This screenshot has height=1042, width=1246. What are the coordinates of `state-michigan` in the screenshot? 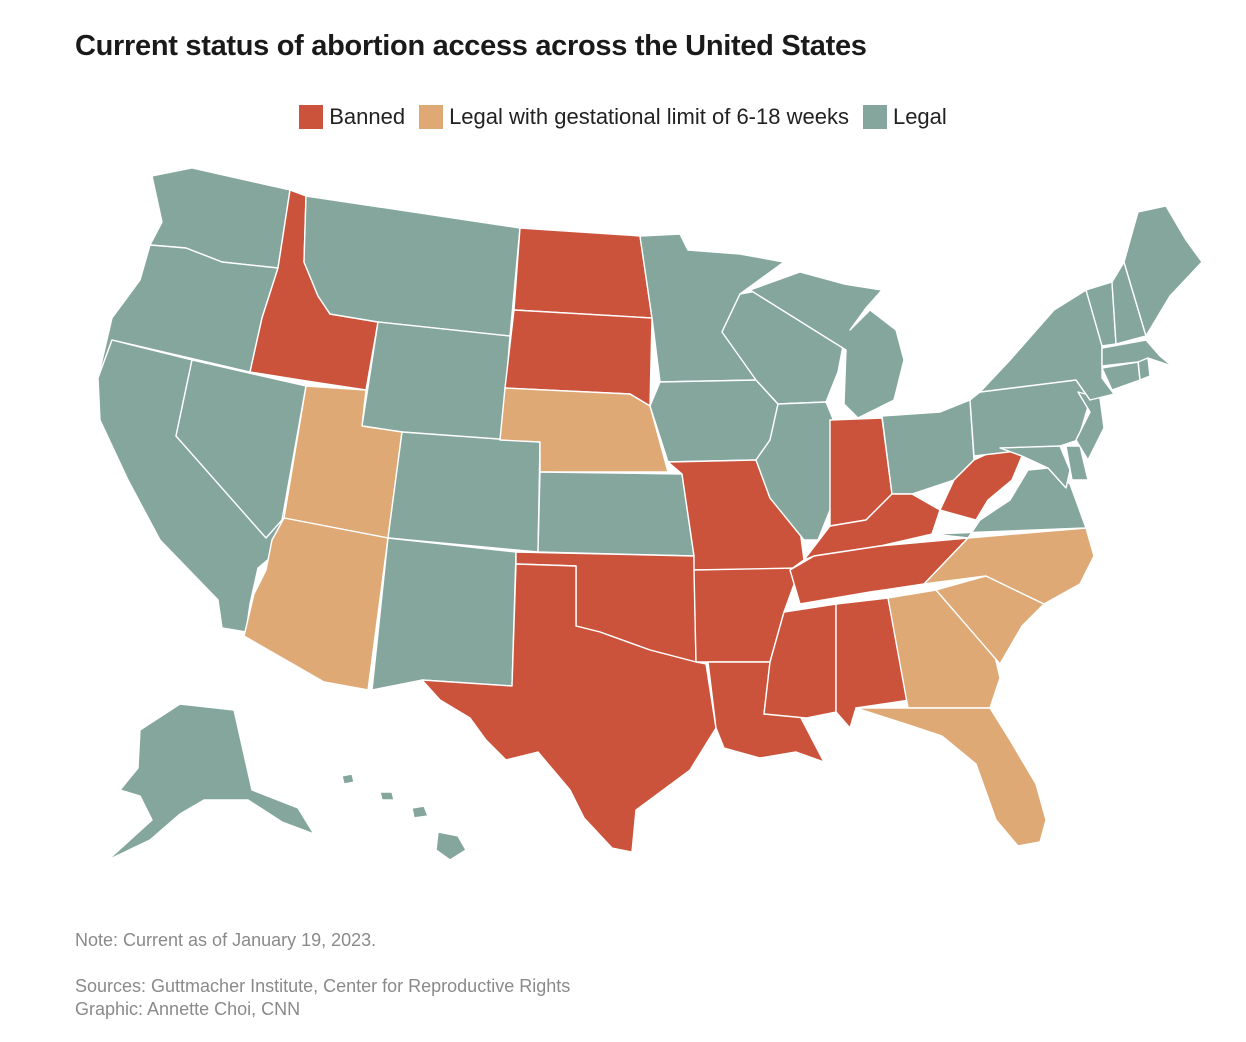 It's located at (827, 345).